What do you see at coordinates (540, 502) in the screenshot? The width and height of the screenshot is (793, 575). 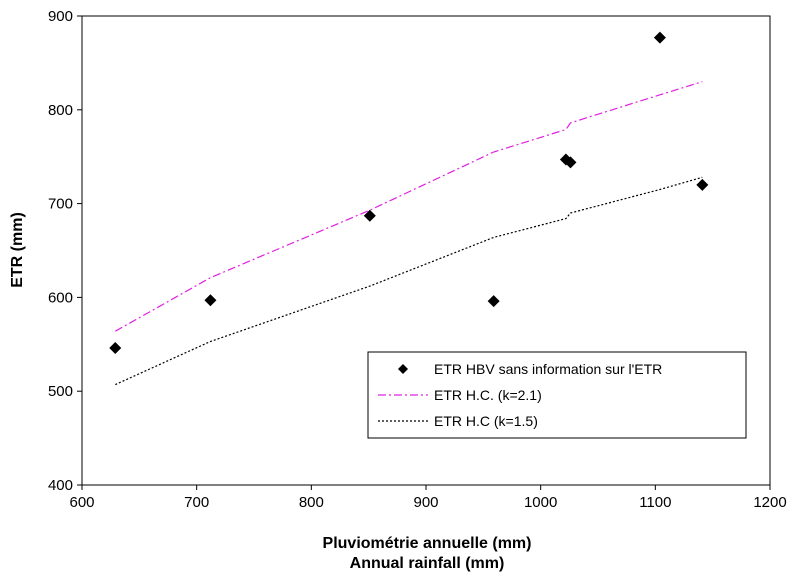 I see `x-tick-label: 1000` at bounding box center [540, 502].